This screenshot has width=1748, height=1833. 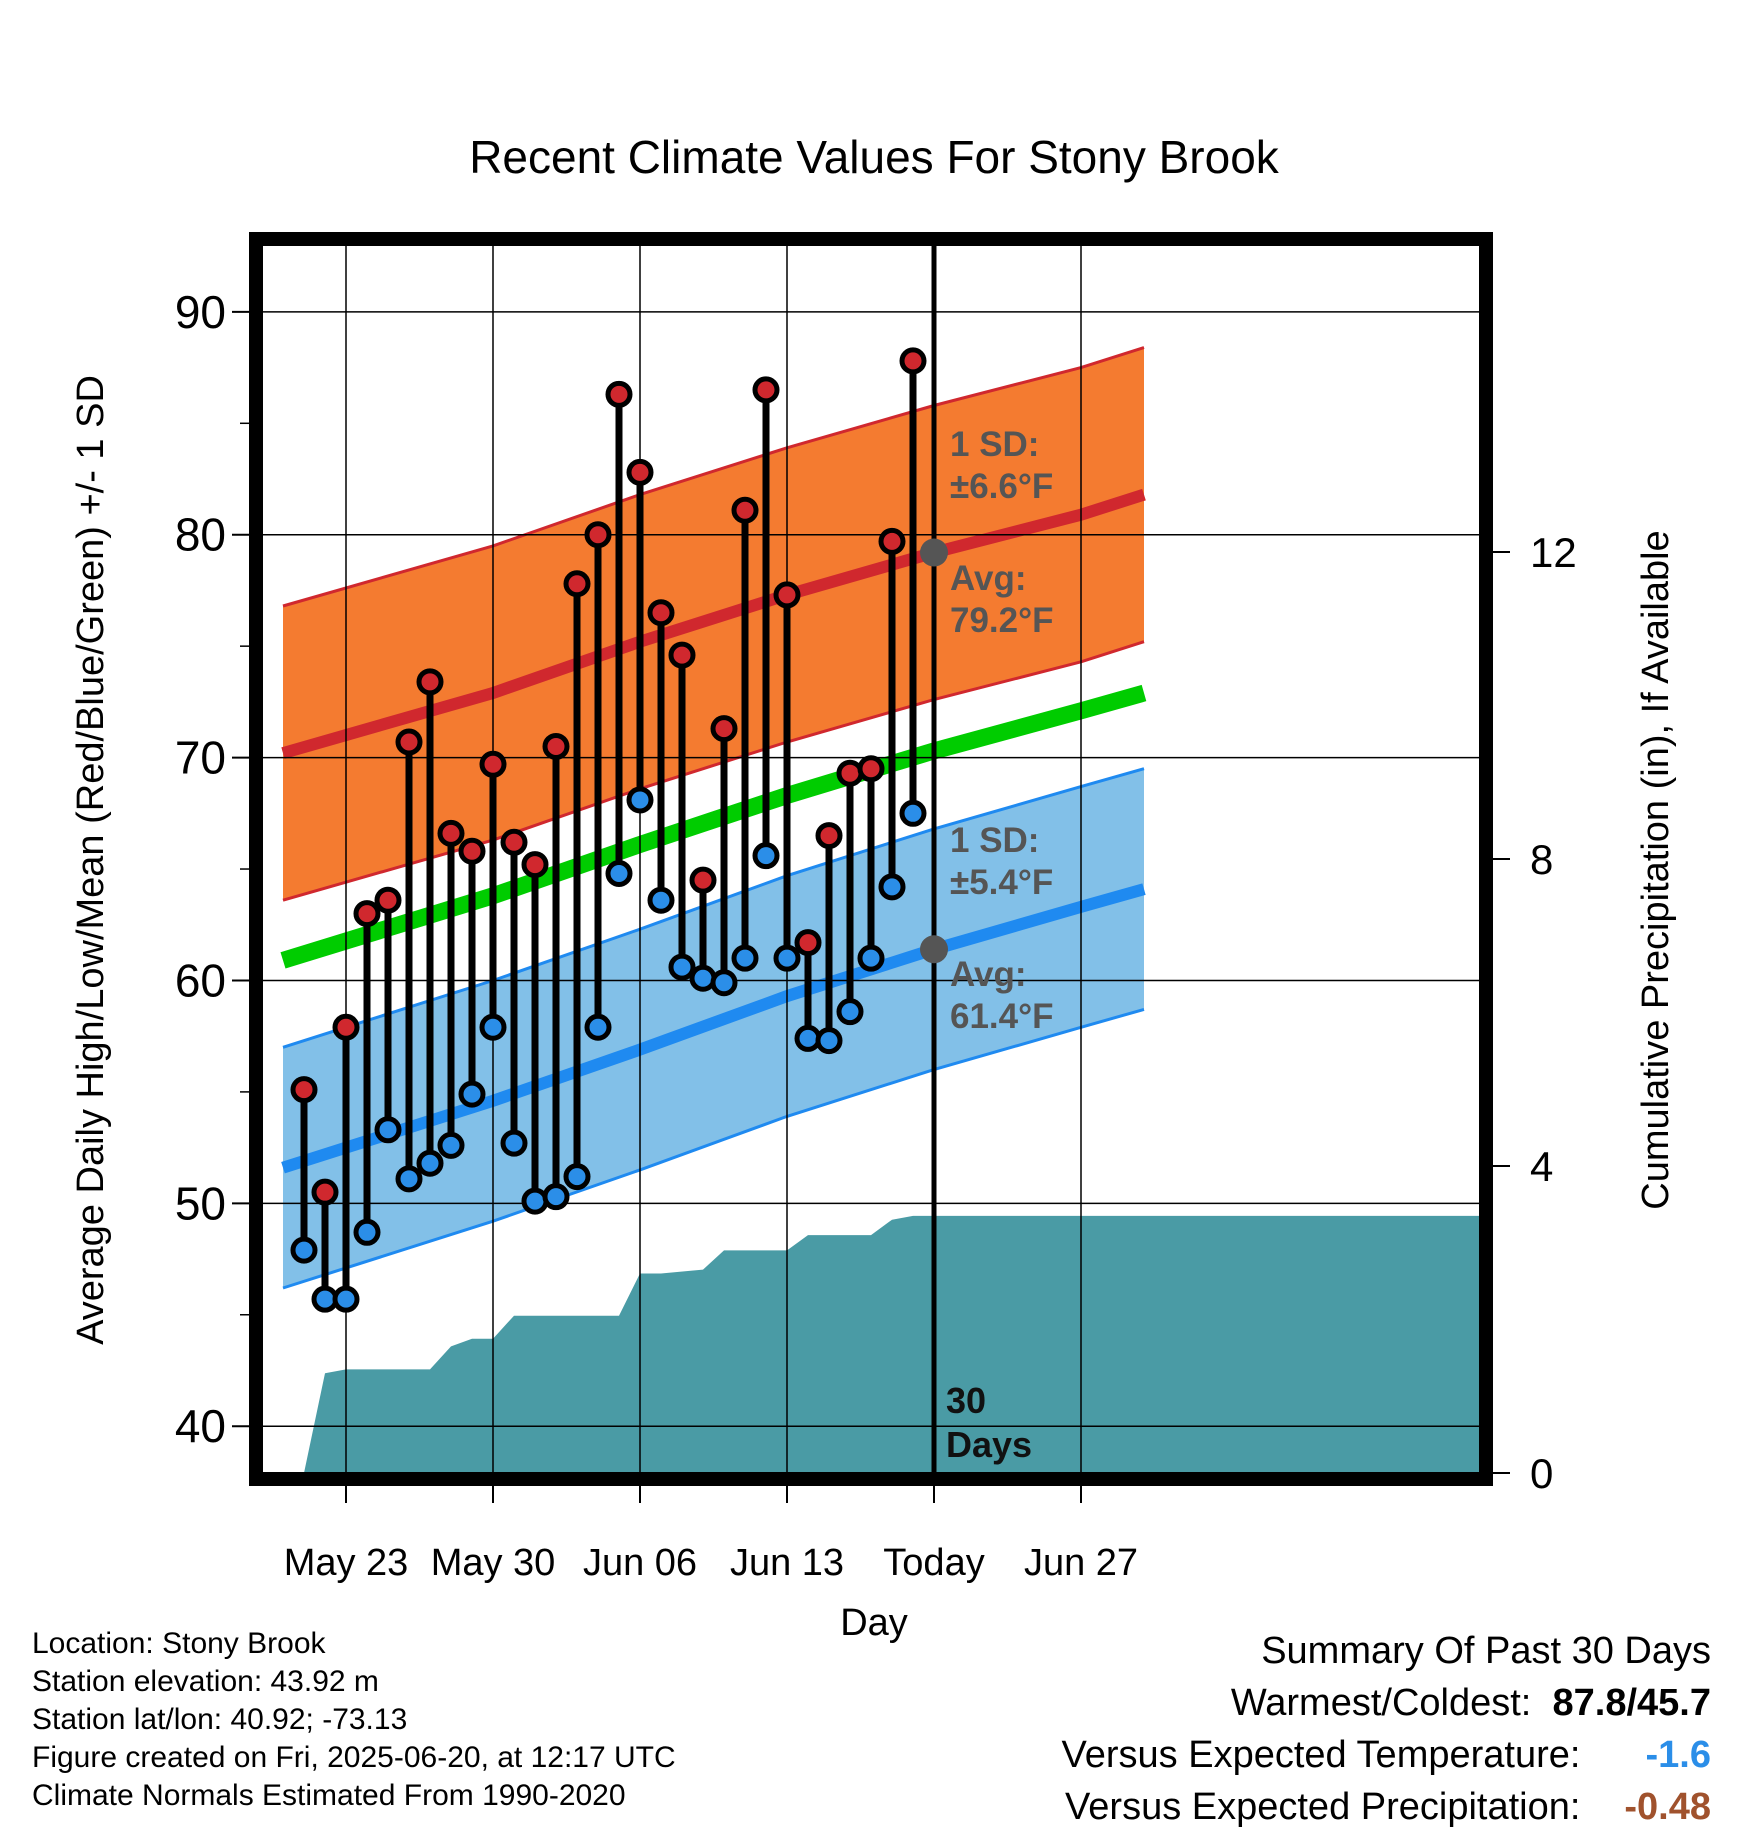 I want to click on y2-tick-label: 0, so click(x=1541, y=1473).